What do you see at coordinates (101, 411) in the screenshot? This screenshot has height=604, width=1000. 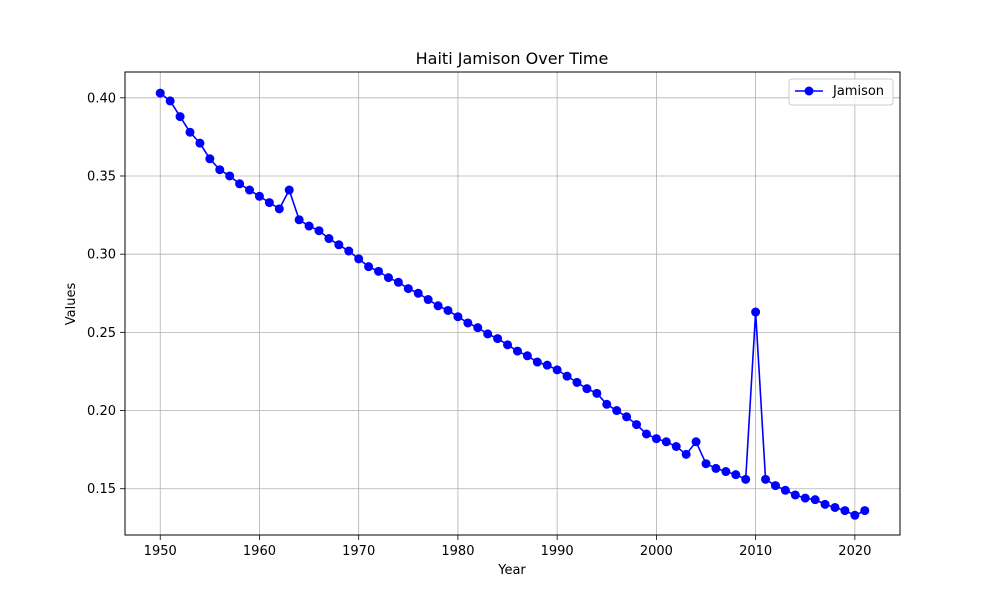 I see `y-tick-label: 0.20` at bounding box center [101, 411].